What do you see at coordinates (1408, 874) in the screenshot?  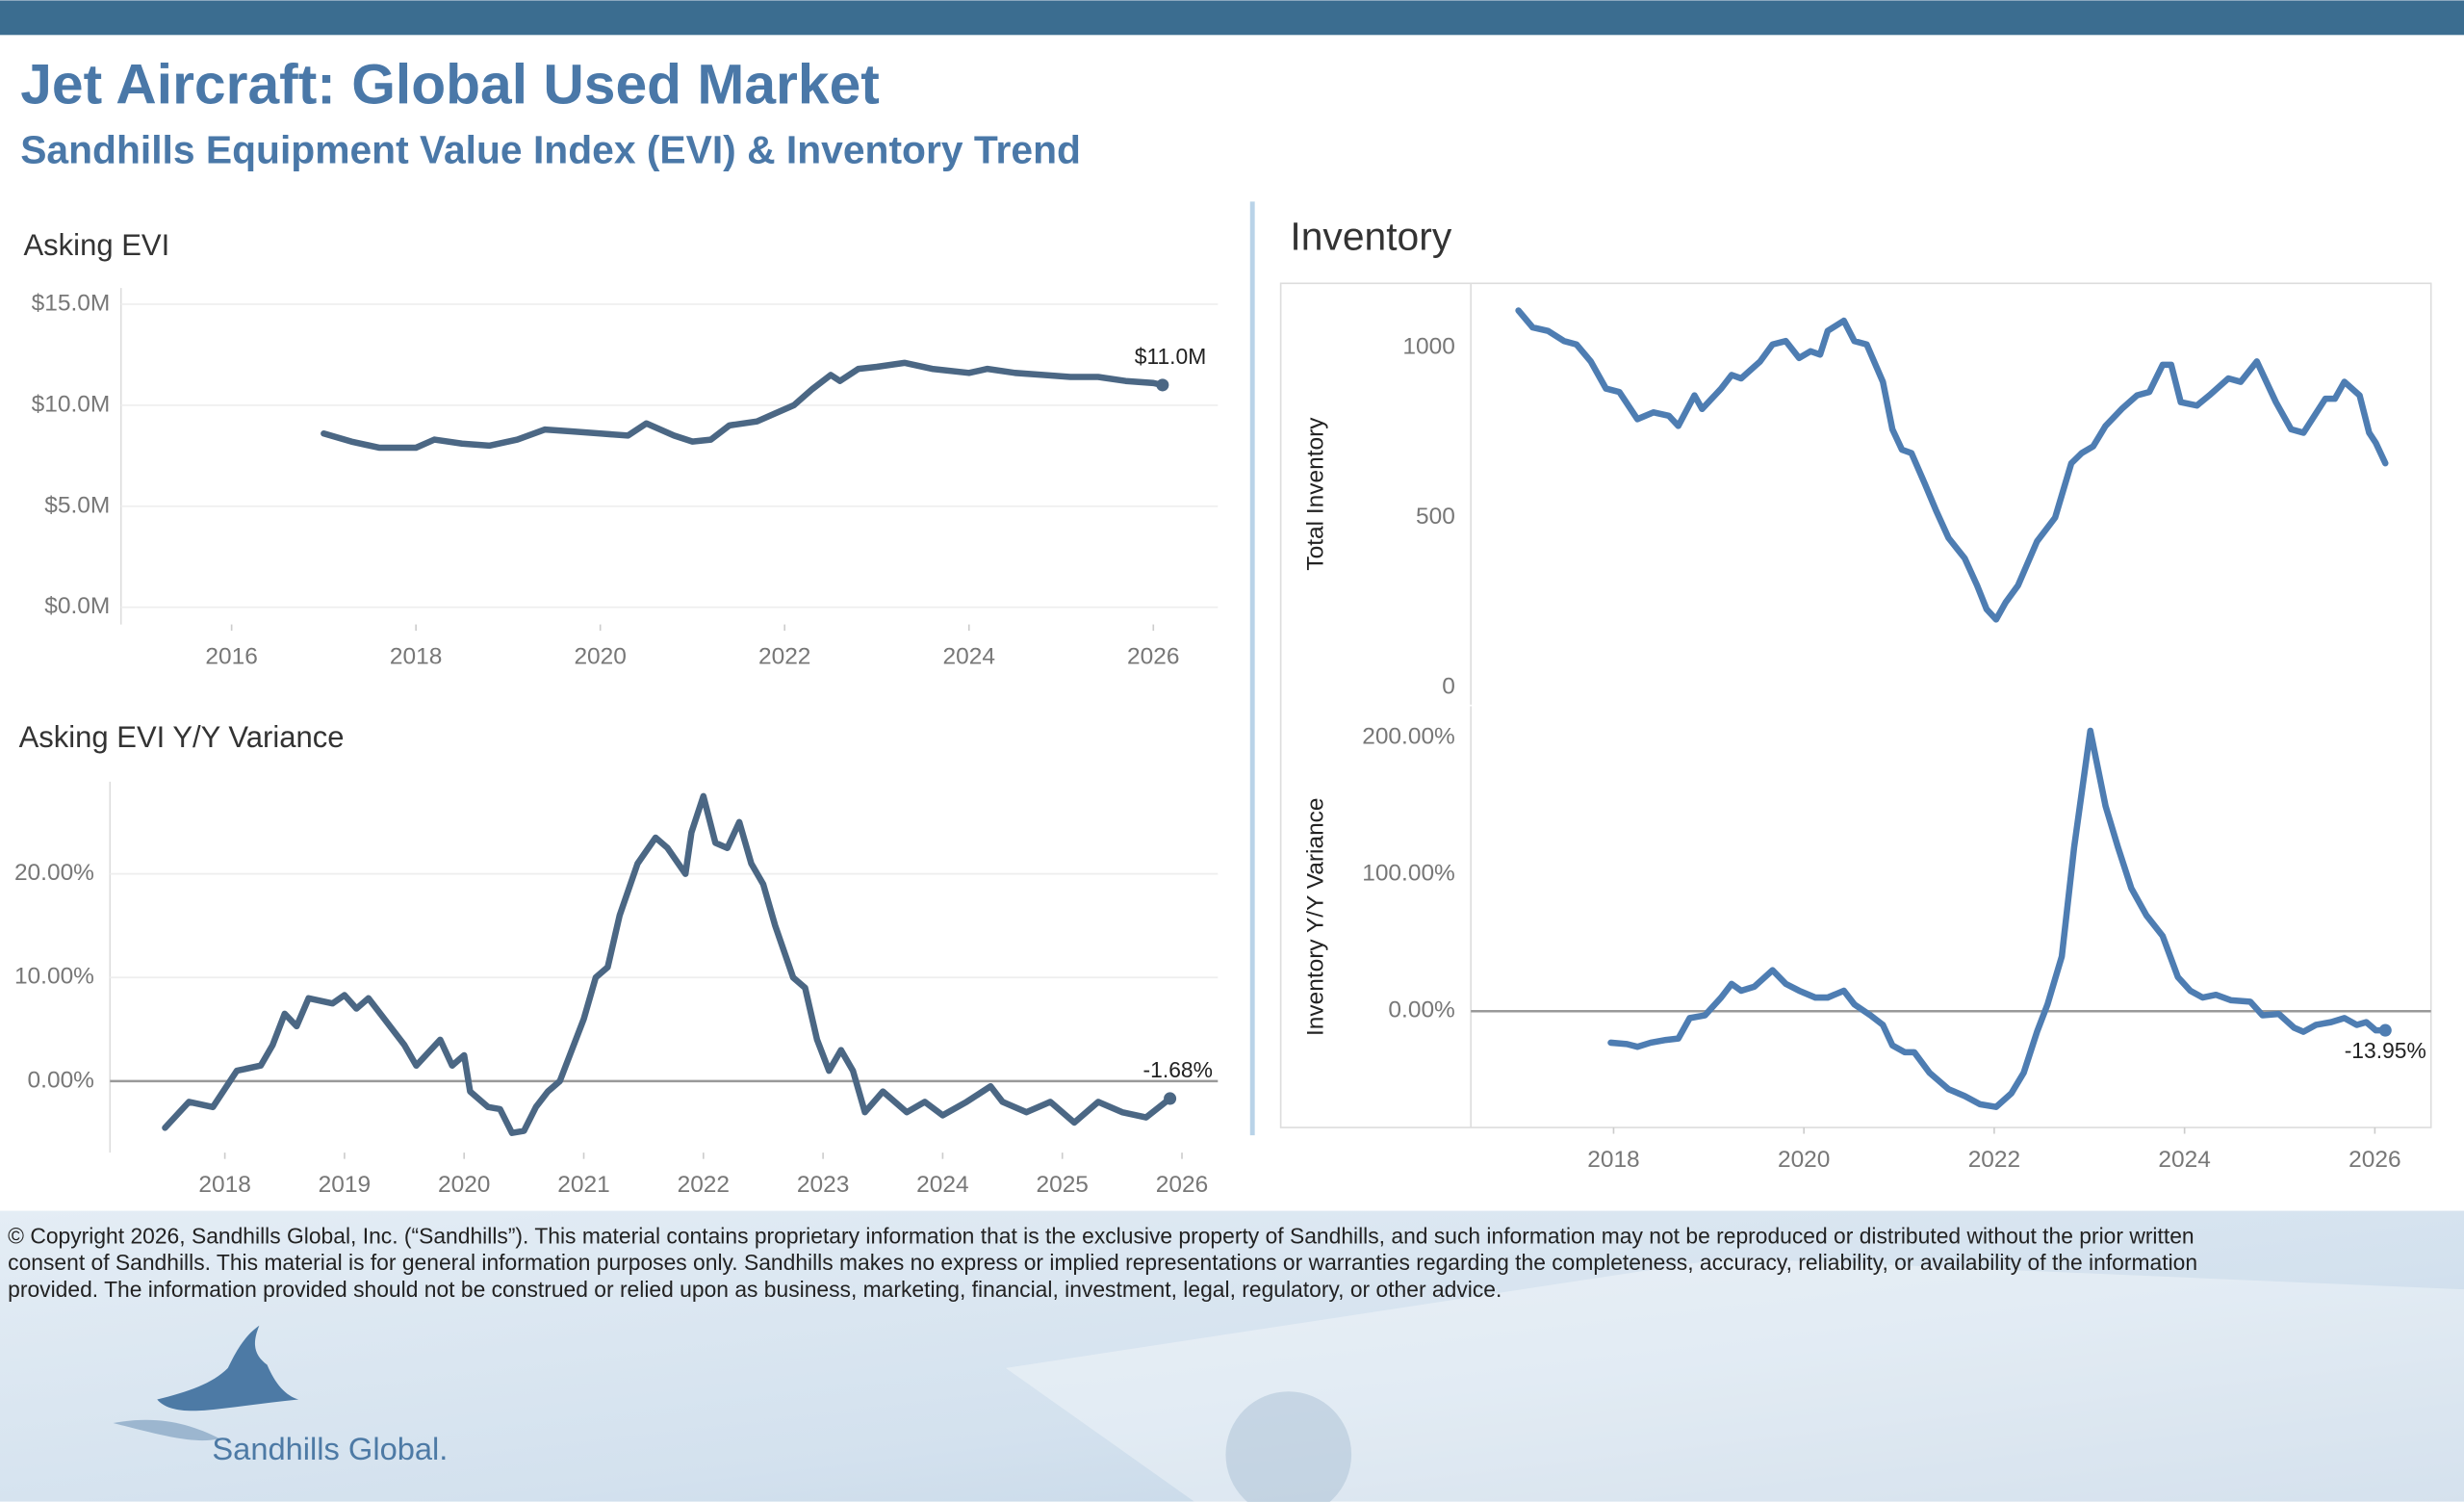 I see `y-tick-label: 100.00%` at bounding box center [1408, 874].